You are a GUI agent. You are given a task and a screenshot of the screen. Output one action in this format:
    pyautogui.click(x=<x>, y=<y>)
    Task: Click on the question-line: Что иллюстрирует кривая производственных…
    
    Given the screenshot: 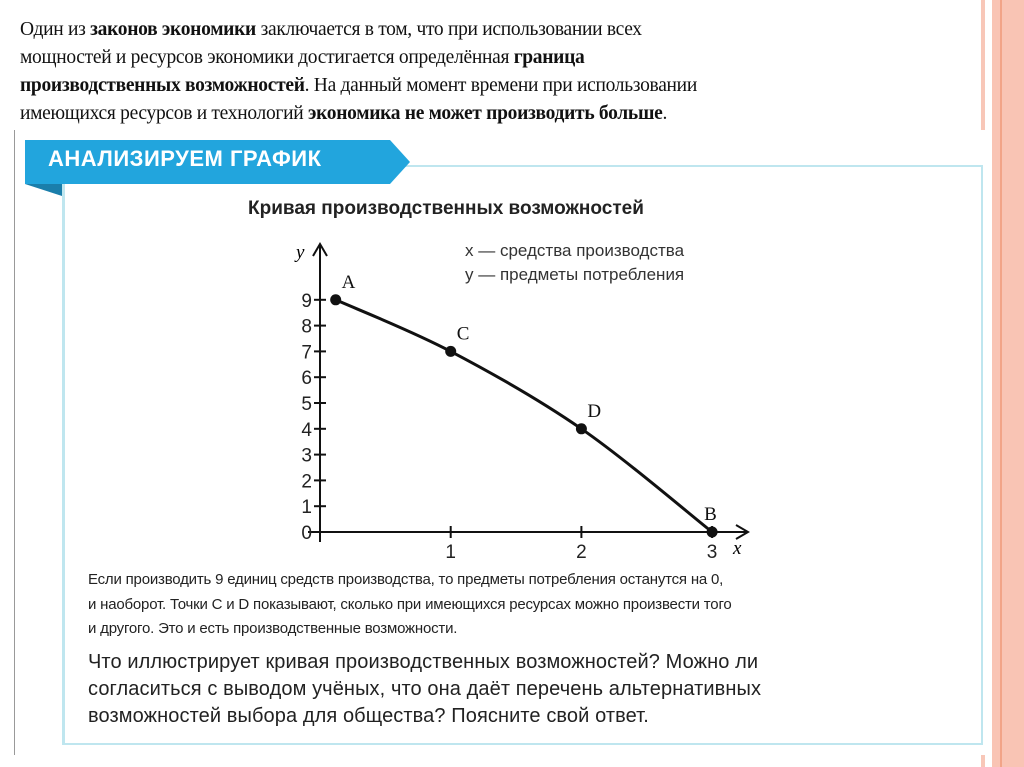 What is the action you would take?
    pyautogui.click(x=423, y=662)
    